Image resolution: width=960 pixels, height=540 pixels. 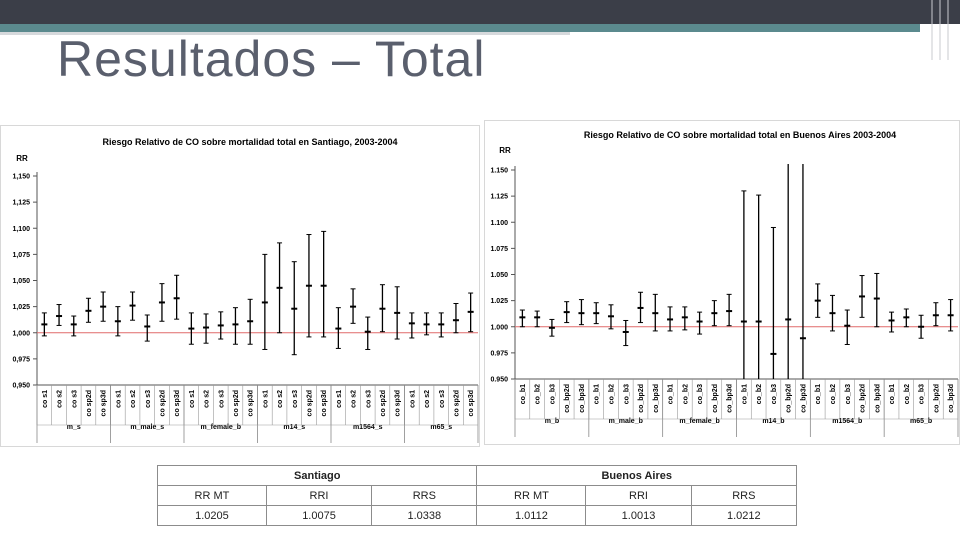 I want to click on y-tick-label: 1,075, so click(x=21, y=255).